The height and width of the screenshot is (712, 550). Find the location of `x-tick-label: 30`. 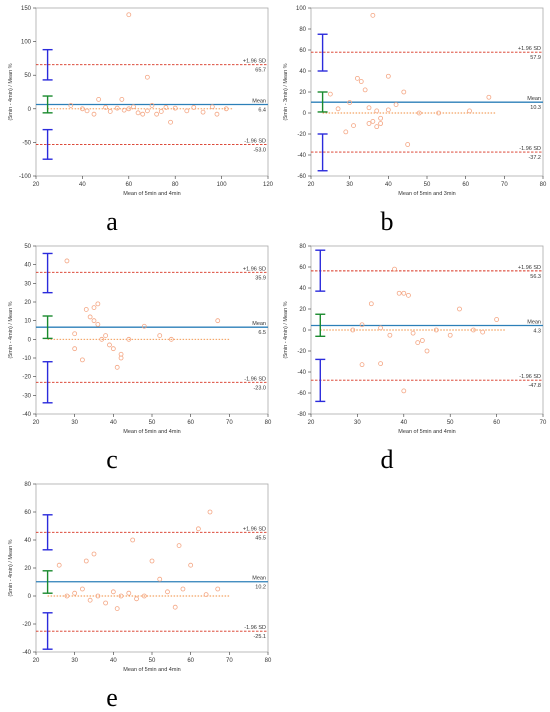

x-tick-label: 30 is located at coordinates (74, 661).